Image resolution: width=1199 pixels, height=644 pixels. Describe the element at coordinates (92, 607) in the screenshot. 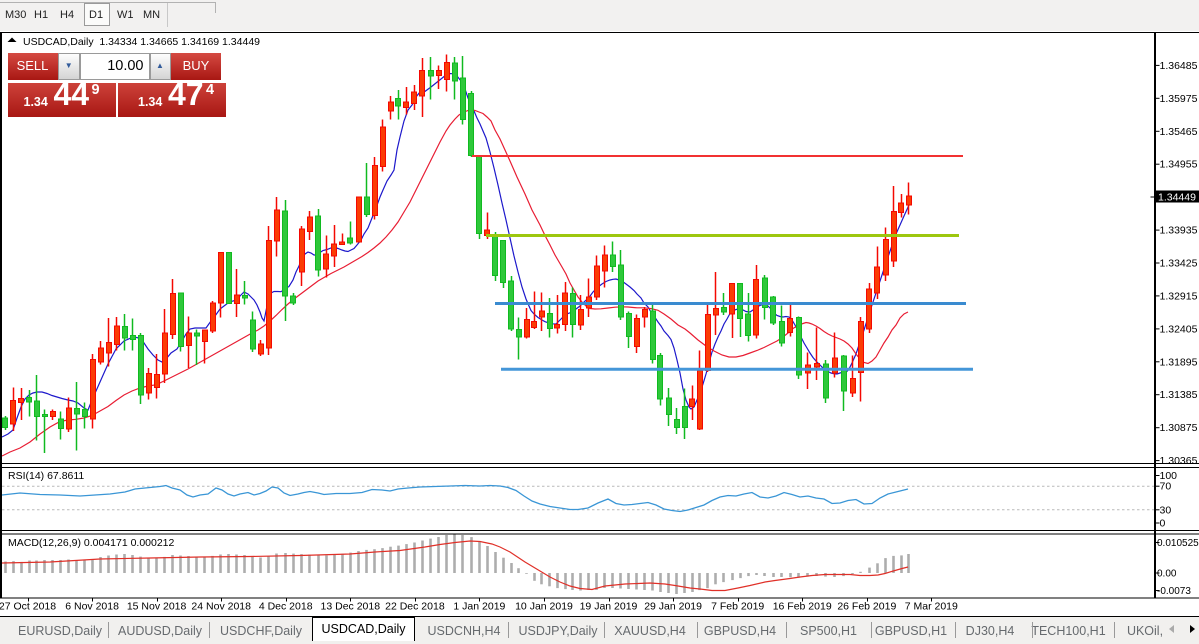

I see `svg-text: 6 Nov 2018` at that location.